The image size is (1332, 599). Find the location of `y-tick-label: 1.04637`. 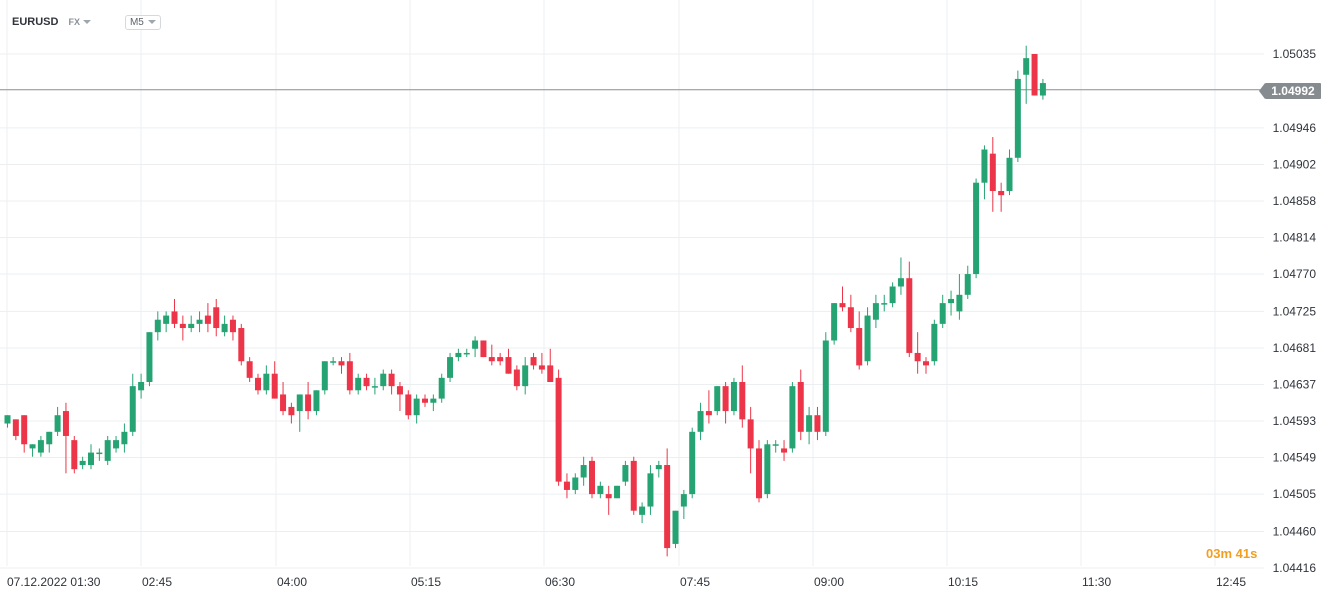

y-tick-label: 1.04637 is located at coordinates (1295, 384).